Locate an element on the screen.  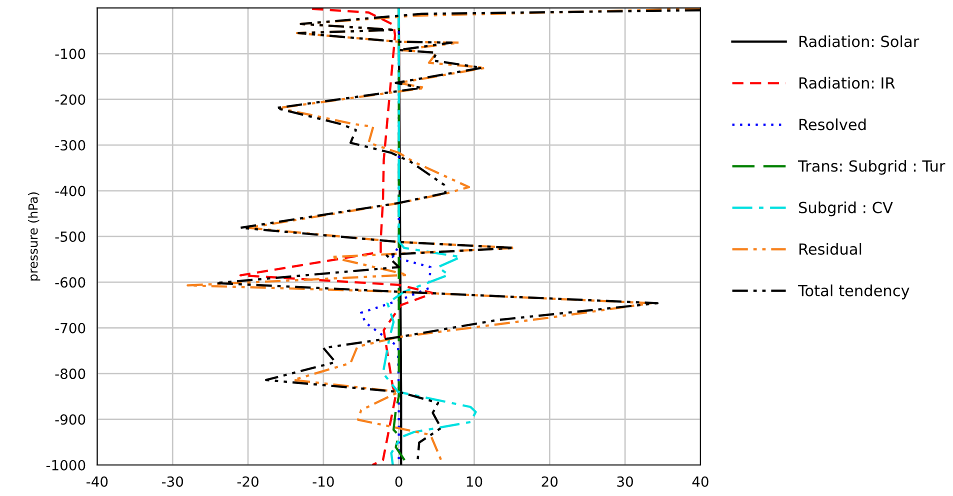
line-series is located at coordinates (429, 236).